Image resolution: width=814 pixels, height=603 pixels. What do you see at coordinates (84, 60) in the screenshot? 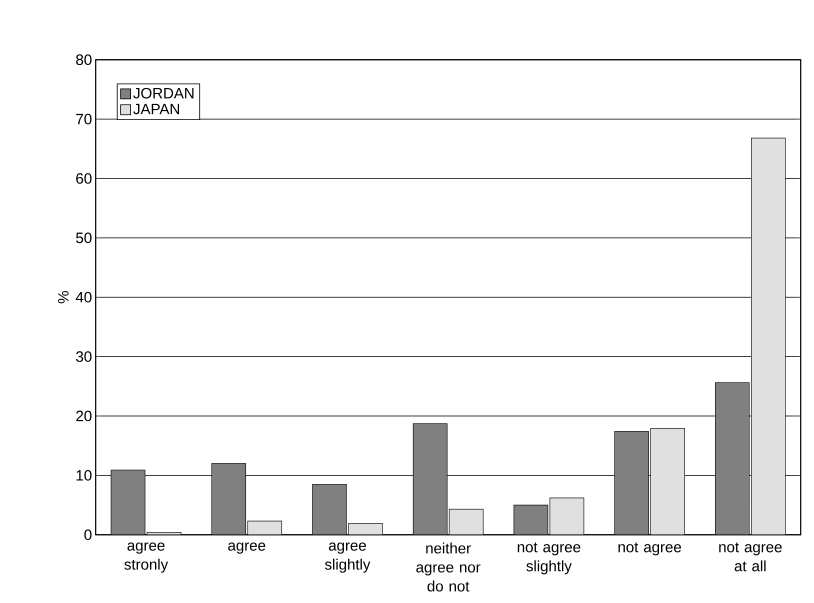
I see `y-tick-label: 80` at bounding box center [84, 60].